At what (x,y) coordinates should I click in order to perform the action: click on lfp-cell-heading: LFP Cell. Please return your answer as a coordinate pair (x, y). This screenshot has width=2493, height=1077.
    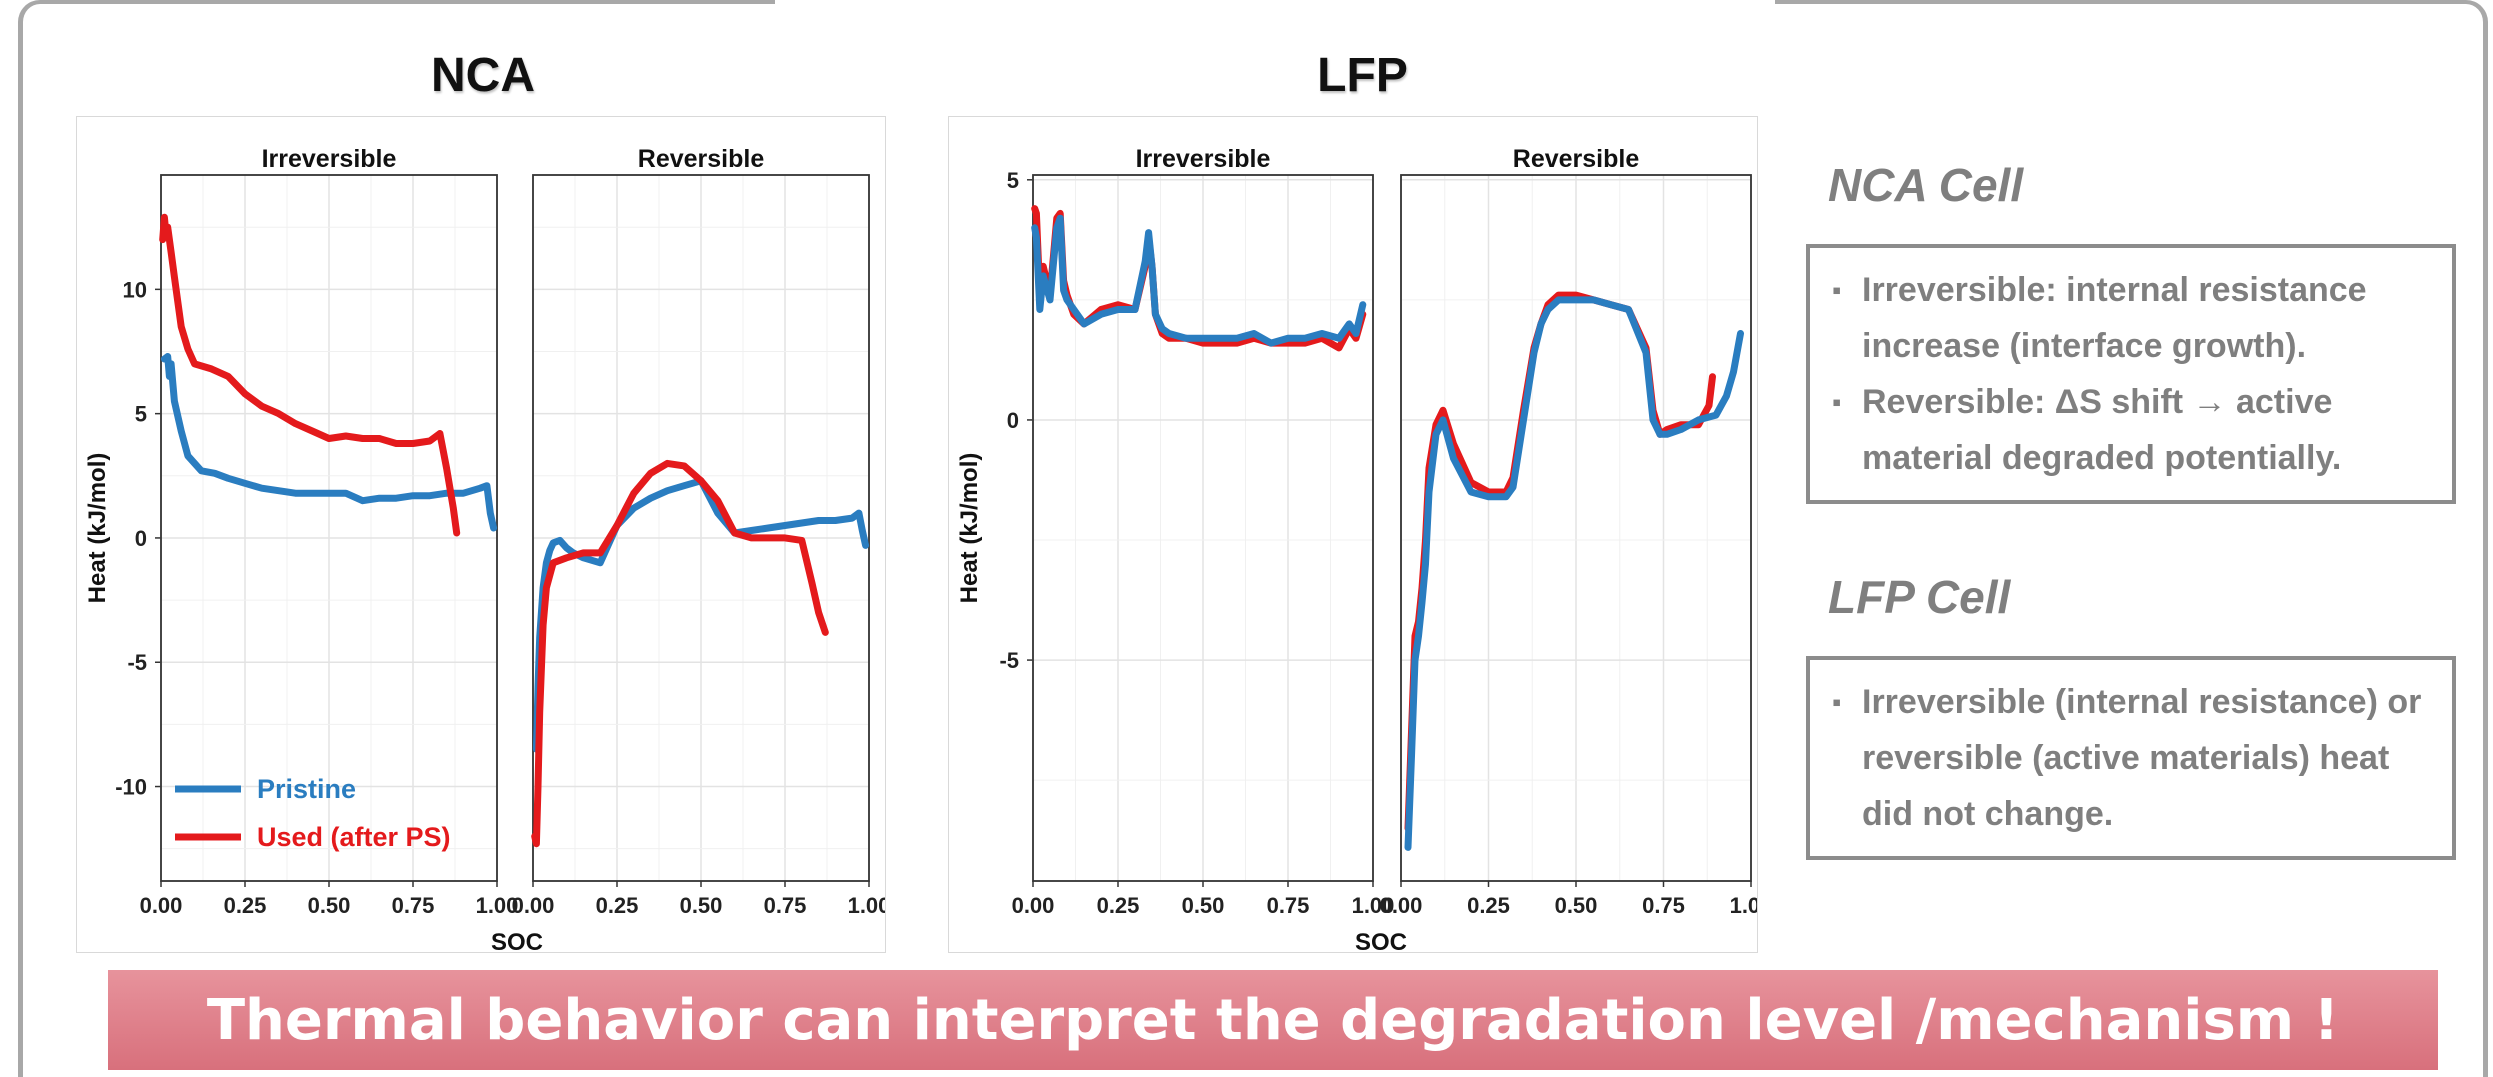
    Looking at the image, I should click on (1919, 597).